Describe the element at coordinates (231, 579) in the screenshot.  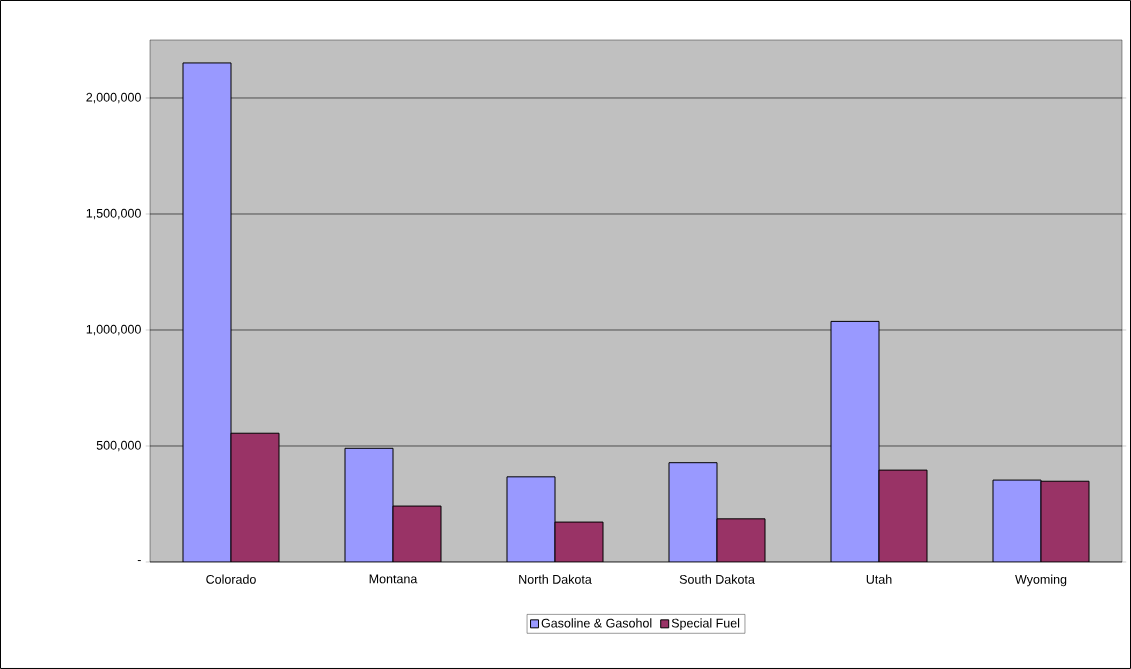
I see `x-tick-label: Colorado` at that location.